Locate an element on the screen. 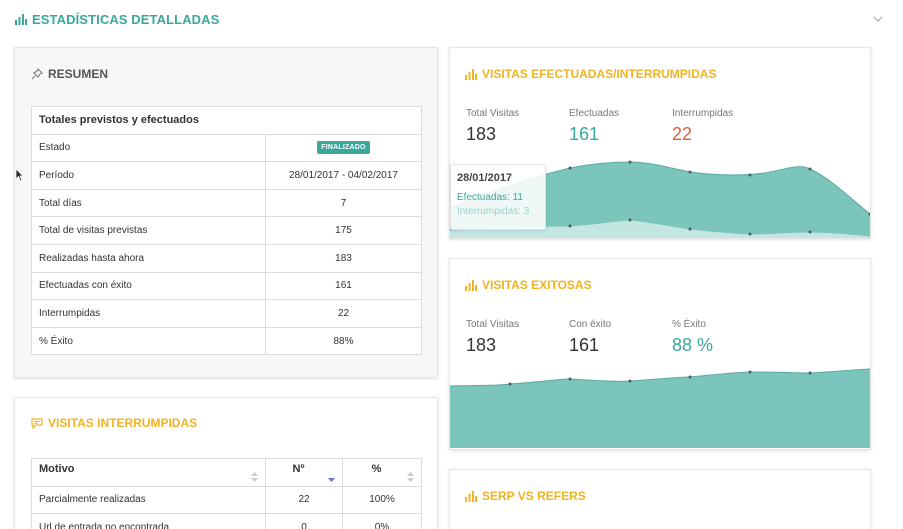 The height and width of the screenshot is (529, 903). row-label: Efectuadas con éxito is located at coordinates (148, 286).